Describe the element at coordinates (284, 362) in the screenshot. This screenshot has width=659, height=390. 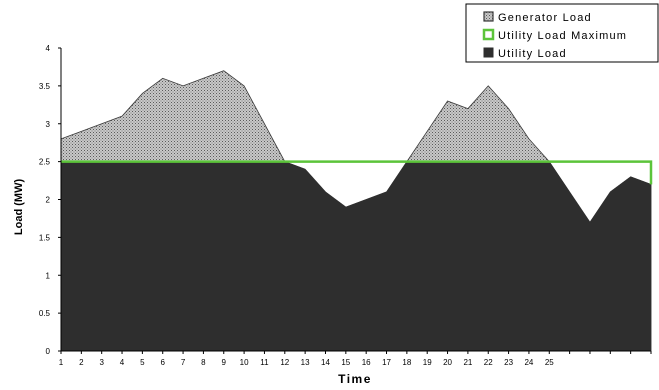
I see `x-tick-label: 12` at that location.